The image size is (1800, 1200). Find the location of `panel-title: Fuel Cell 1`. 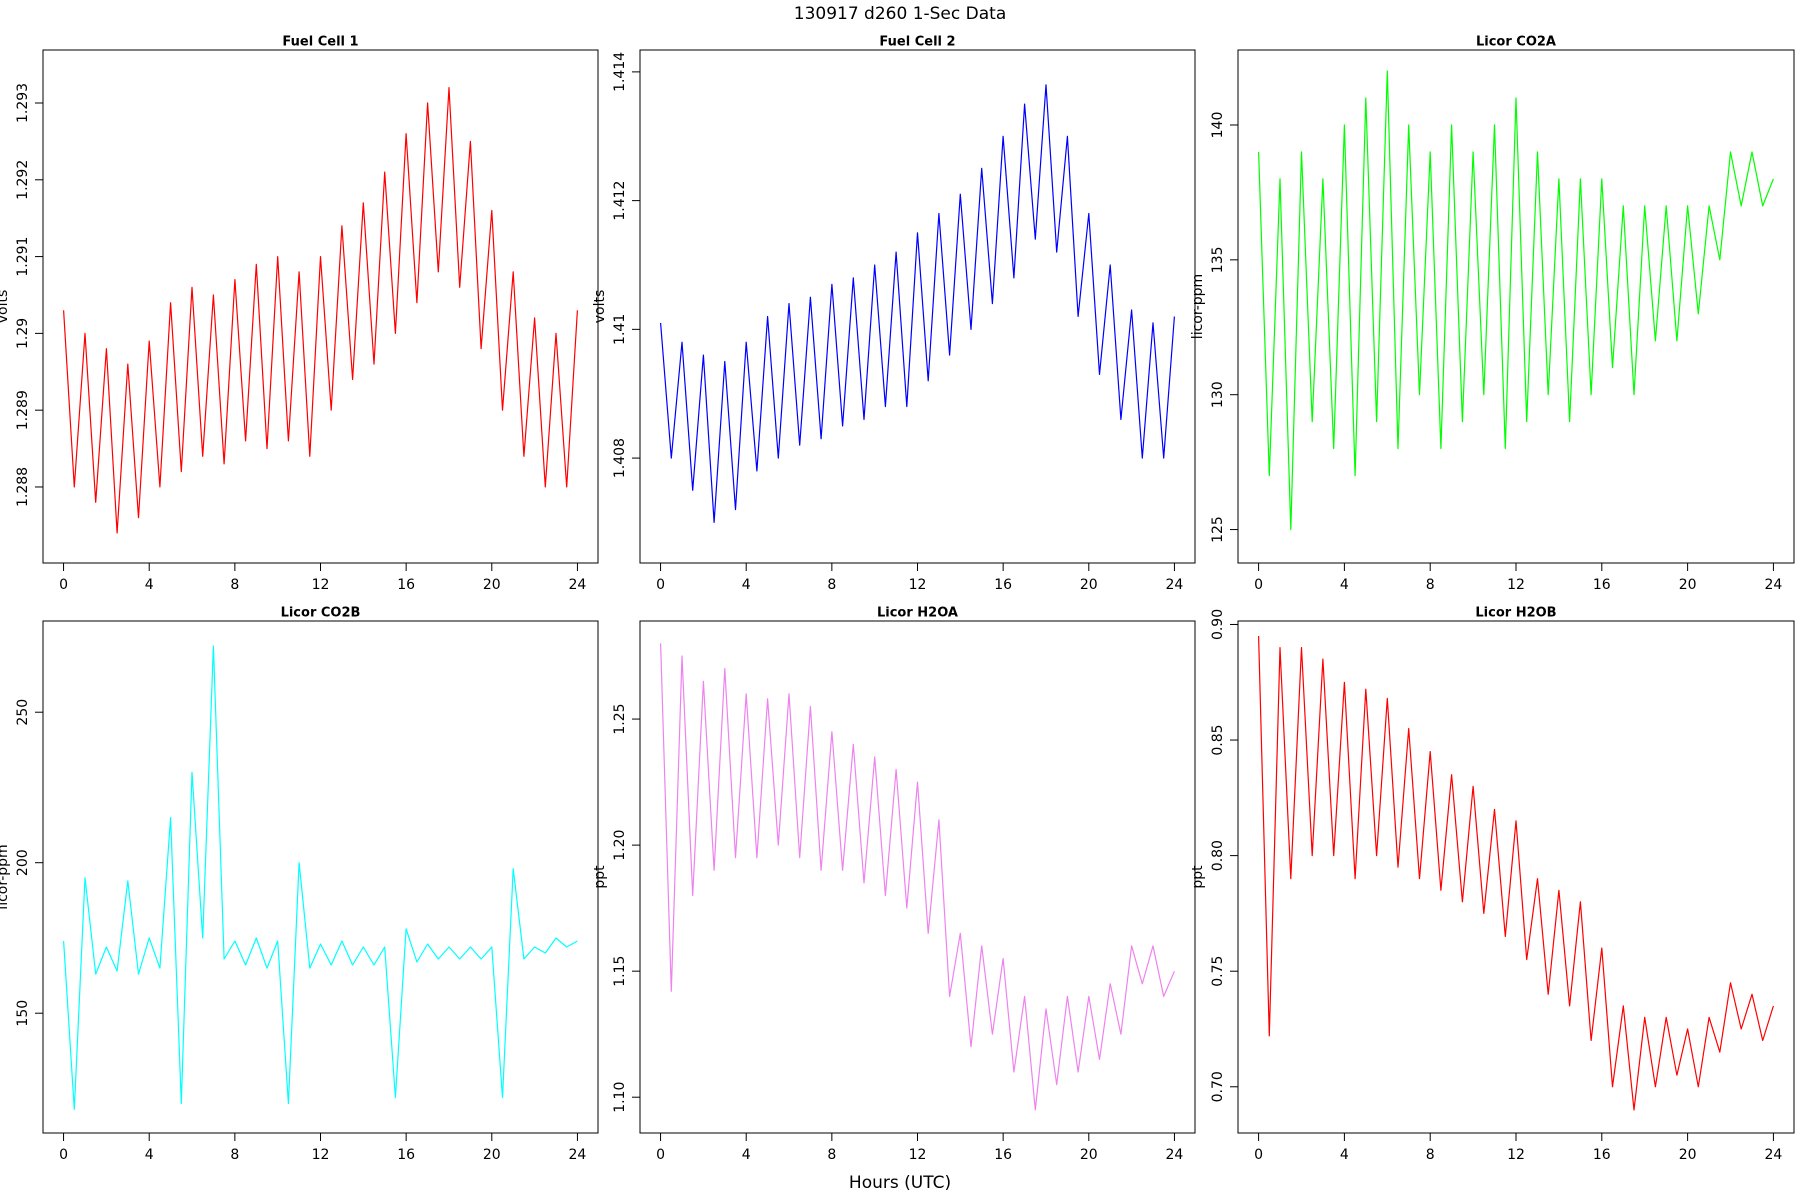

panel-title: Fuel Cell 1 is located at coordinates (320, 42).